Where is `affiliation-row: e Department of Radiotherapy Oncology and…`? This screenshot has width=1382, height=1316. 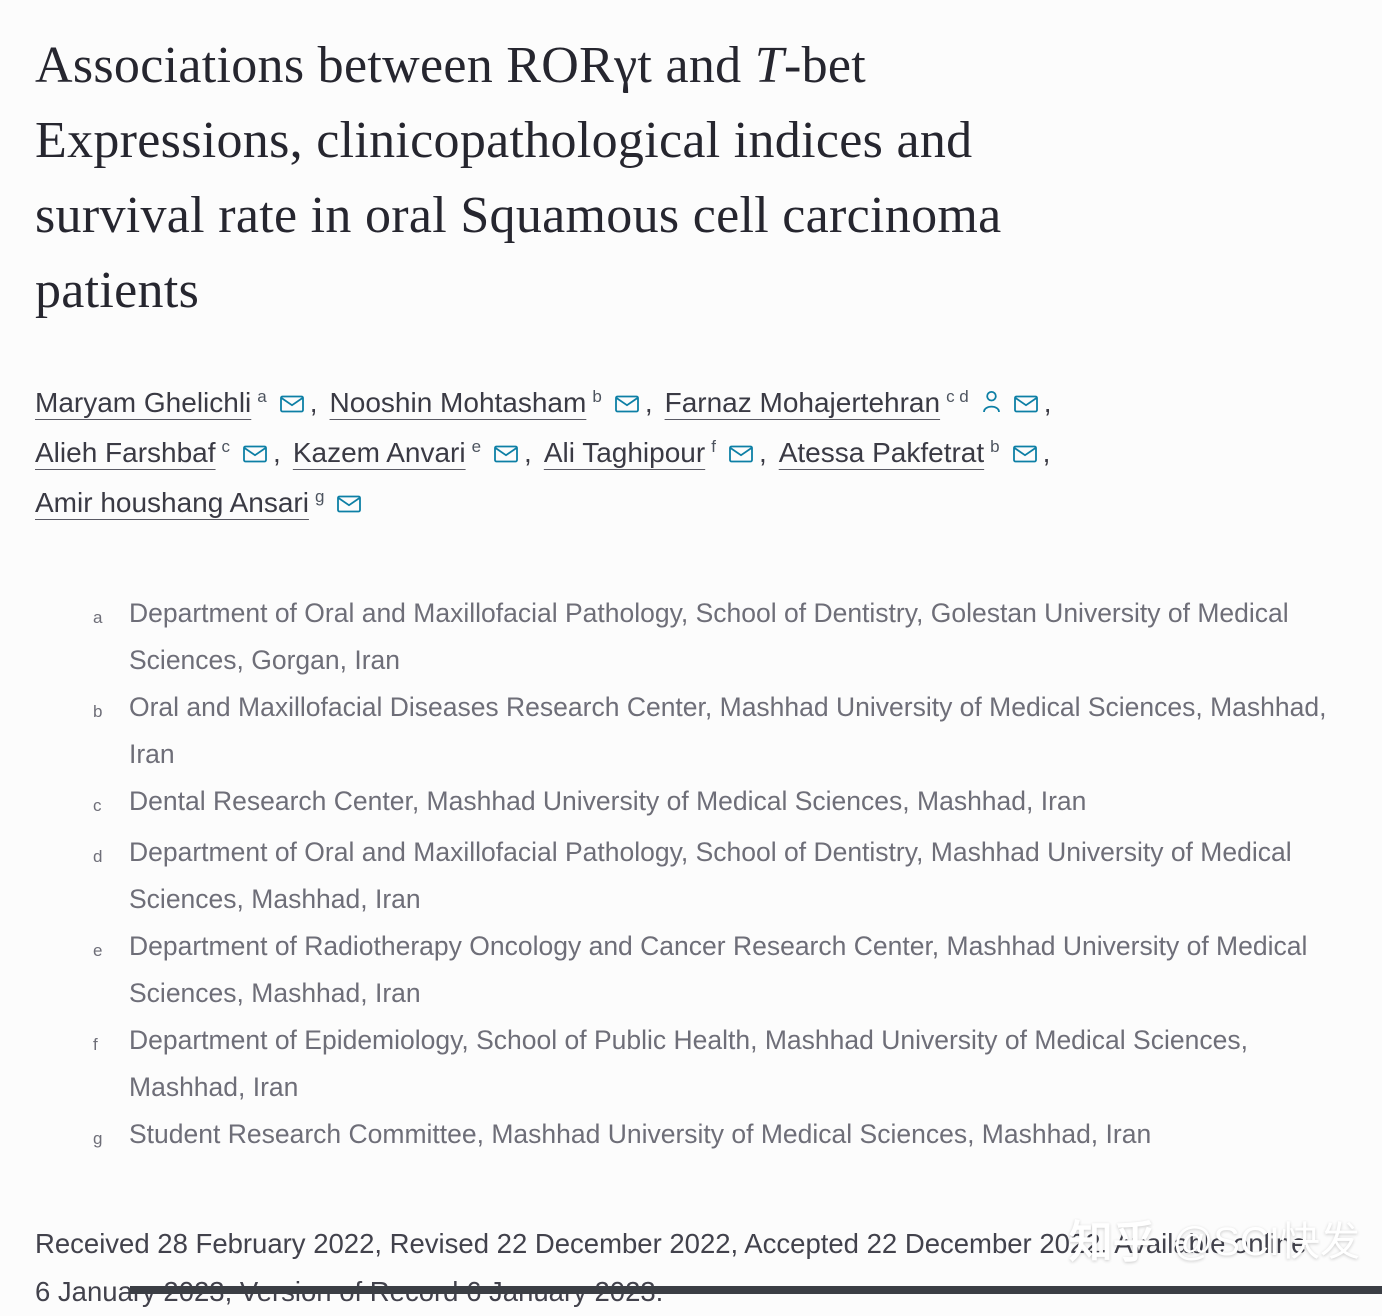 affiliation-row: e Department of Radiotherapy Oncology and… is located at coordinates (722, 970).